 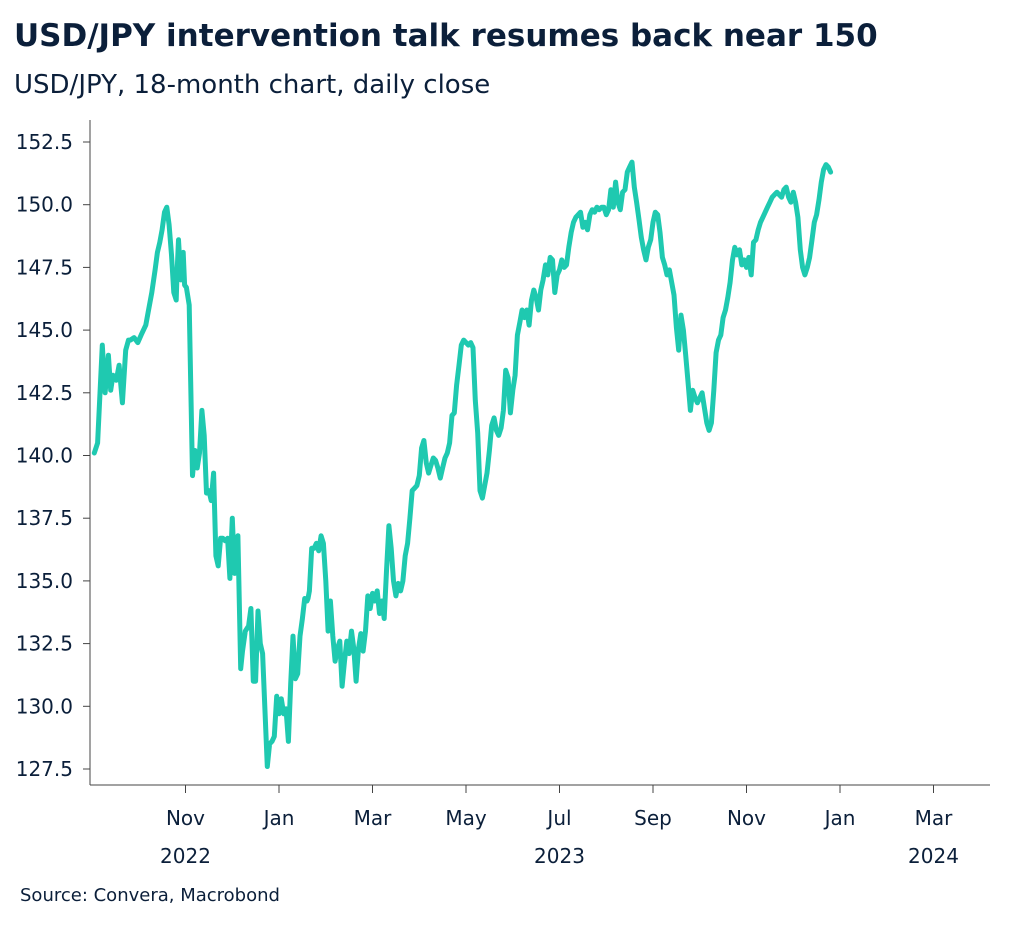 What do you see at coordinates (44, 769) in the screenshot?
I see `y-tick-label: 127.5` at bounding box center [44, 769].